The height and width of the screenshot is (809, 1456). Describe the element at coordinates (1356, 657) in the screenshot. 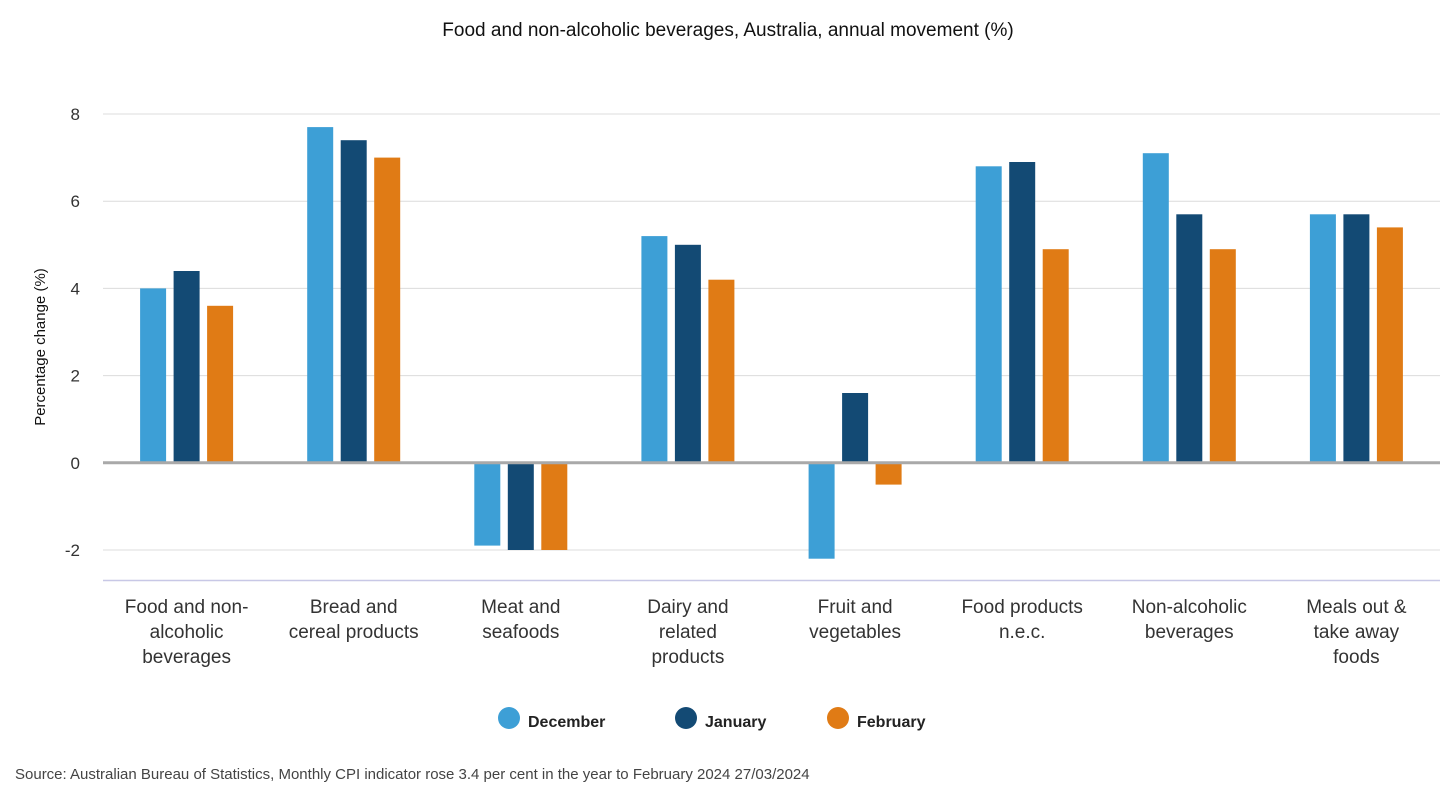

I see `x-category-label-line: foods` at that location.